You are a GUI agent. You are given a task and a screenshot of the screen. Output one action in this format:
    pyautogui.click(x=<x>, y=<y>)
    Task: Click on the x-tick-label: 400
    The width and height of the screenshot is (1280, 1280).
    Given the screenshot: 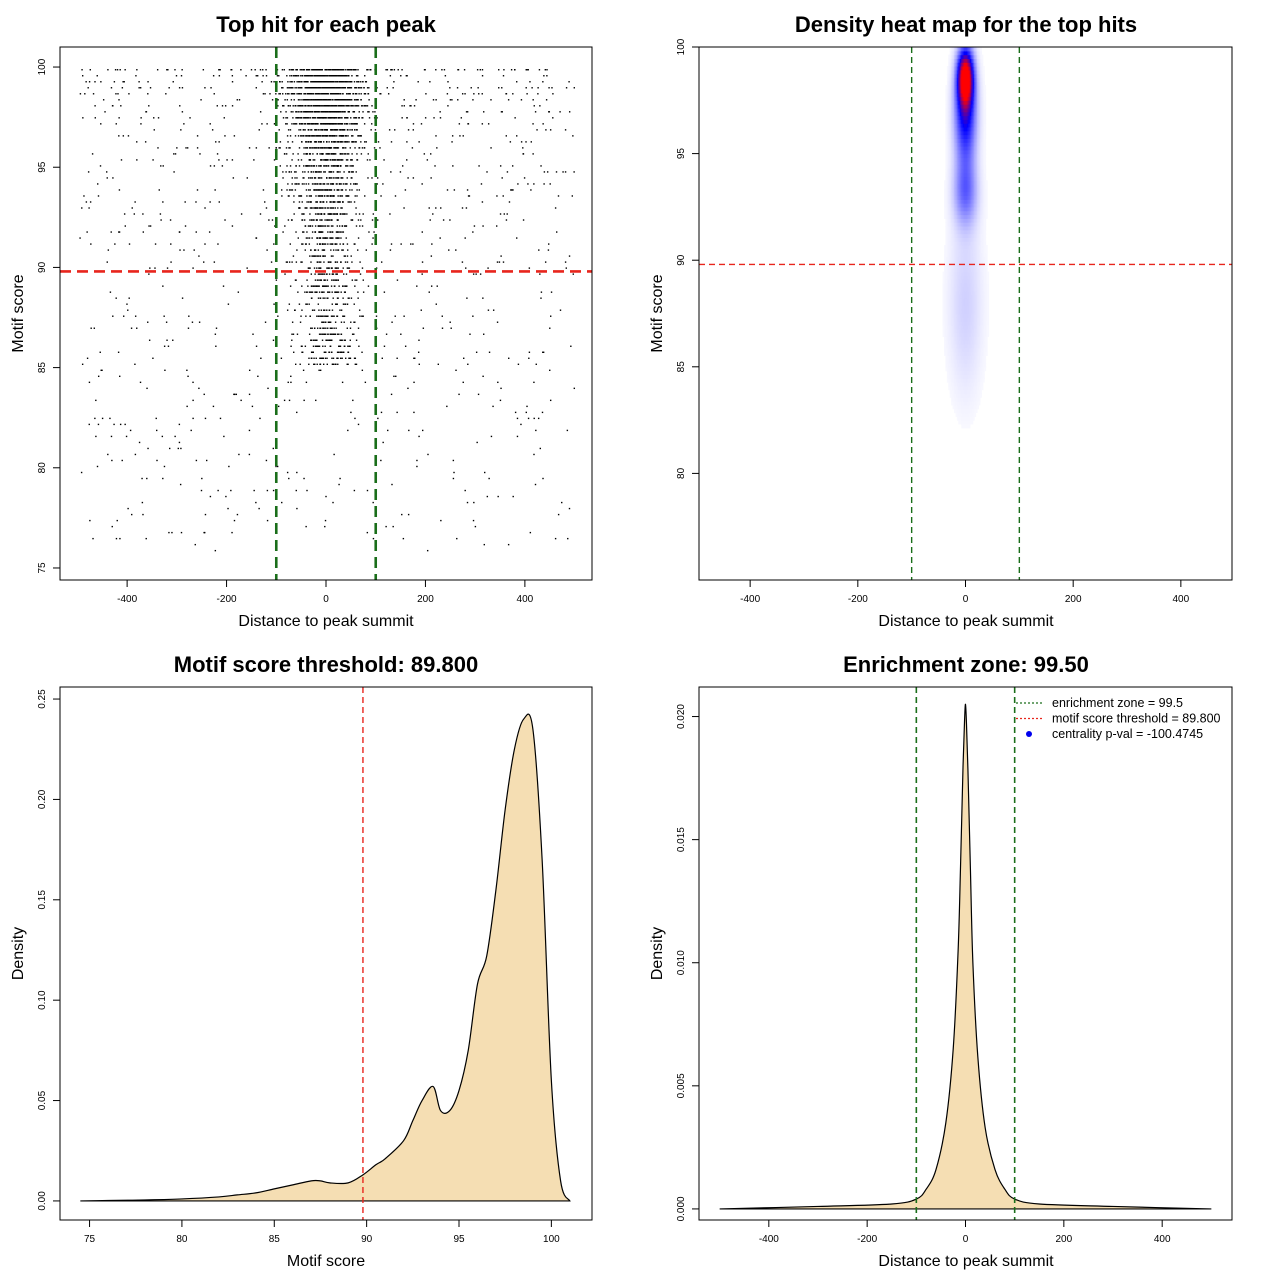 What is the action you would take?
    pyautogui.click(x=525, y=599)
    